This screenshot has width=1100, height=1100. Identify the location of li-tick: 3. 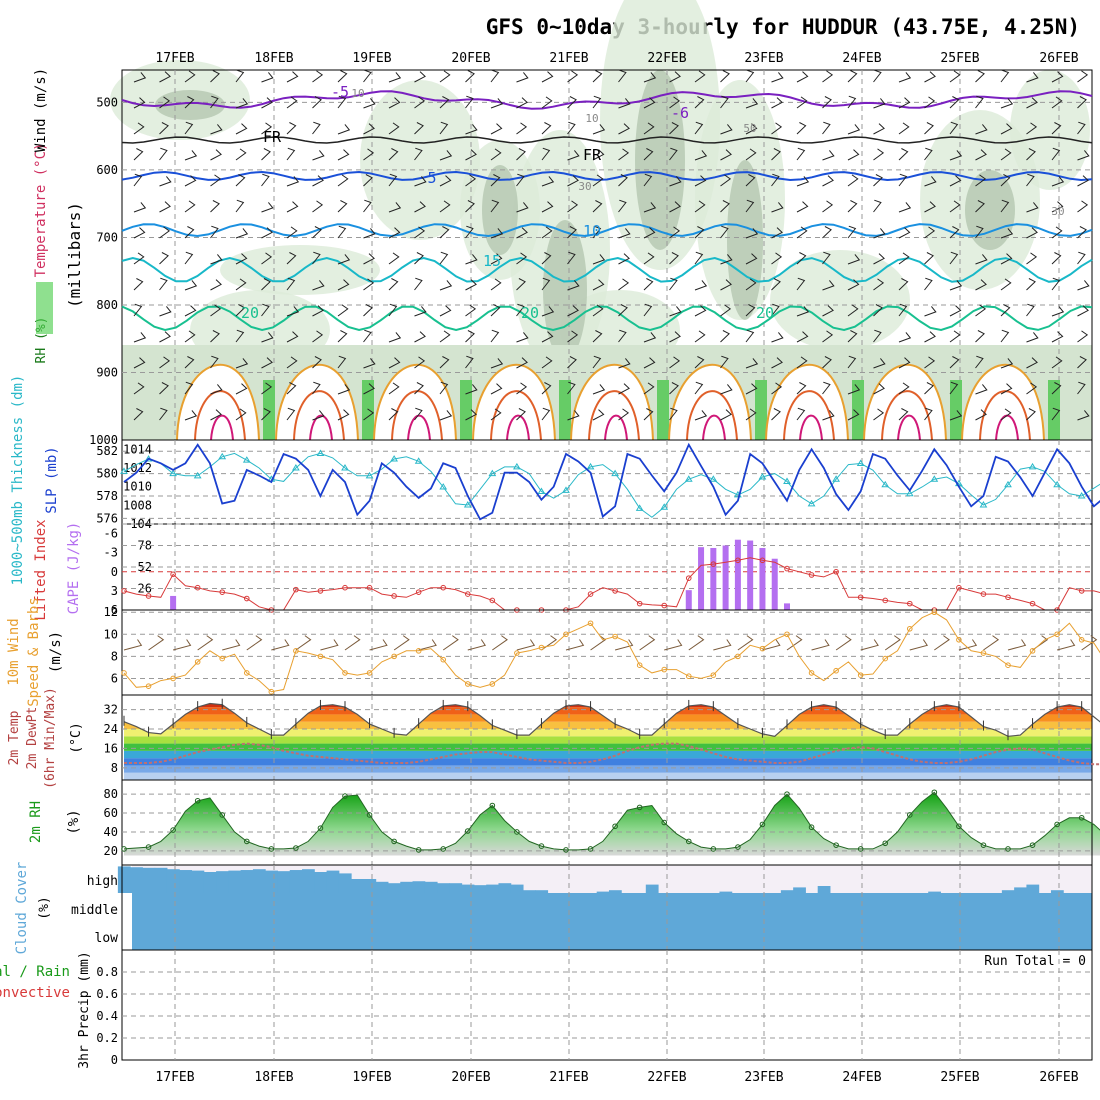
(114, 591).